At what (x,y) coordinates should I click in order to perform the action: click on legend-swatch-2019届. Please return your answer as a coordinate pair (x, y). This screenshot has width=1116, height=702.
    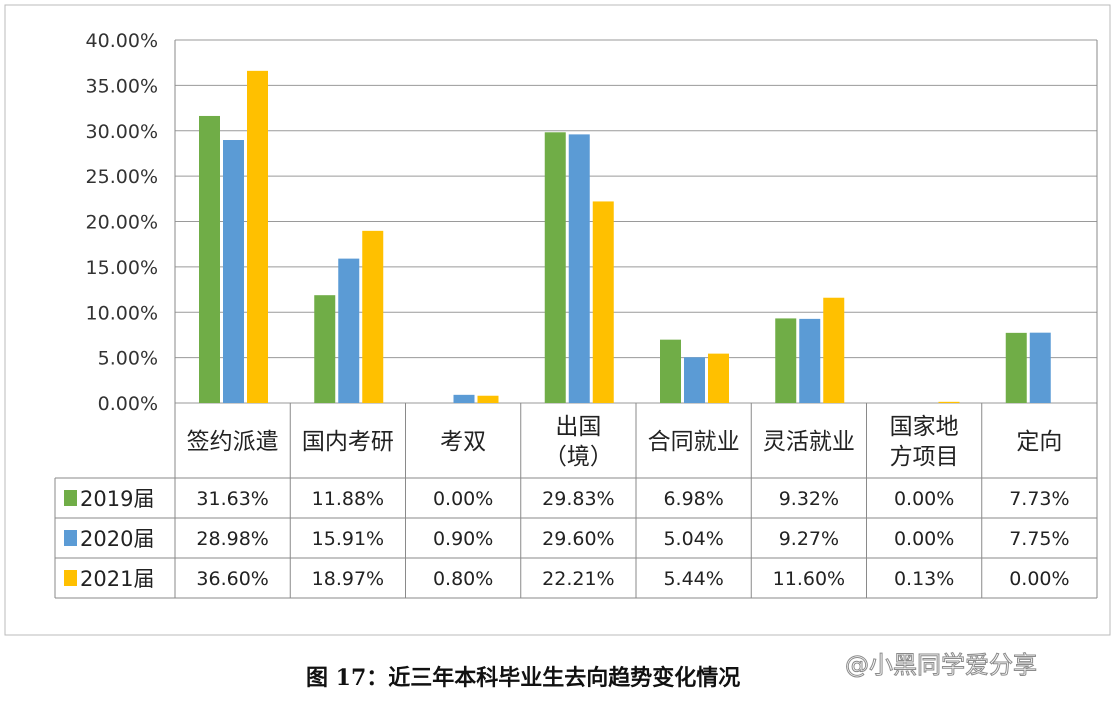
    Looking at the image, I should click on (70, 498).